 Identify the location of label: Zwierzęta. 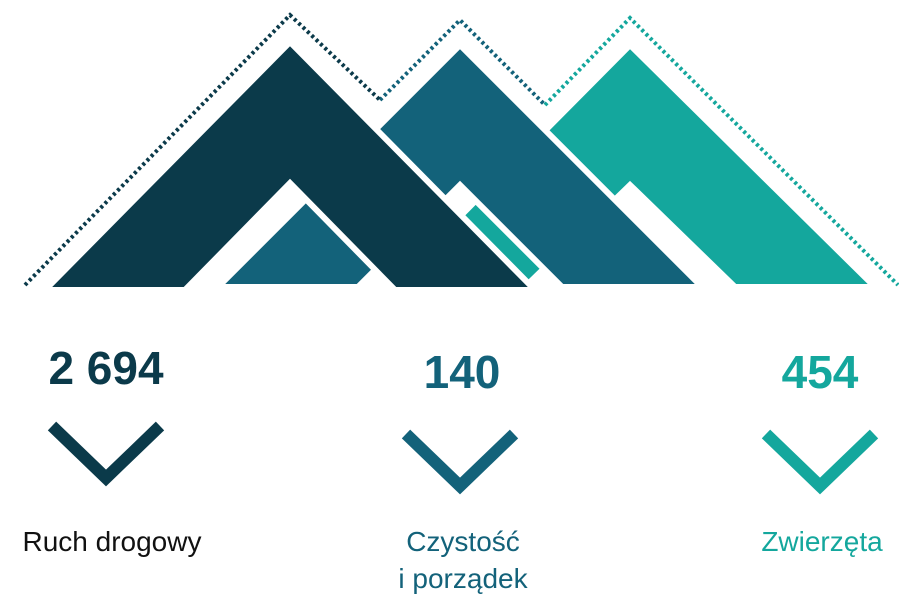
(822, 541).